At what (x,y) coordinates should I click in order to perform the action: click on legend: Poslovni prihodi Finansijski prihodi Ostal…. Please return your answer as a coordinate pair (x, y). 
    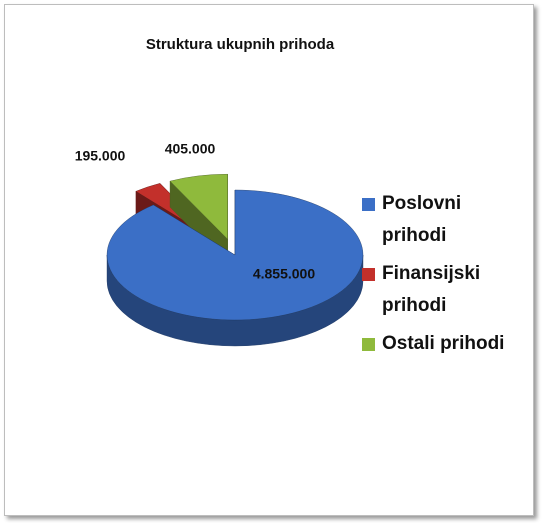
    Looking at the image, I should click on (437, 277).